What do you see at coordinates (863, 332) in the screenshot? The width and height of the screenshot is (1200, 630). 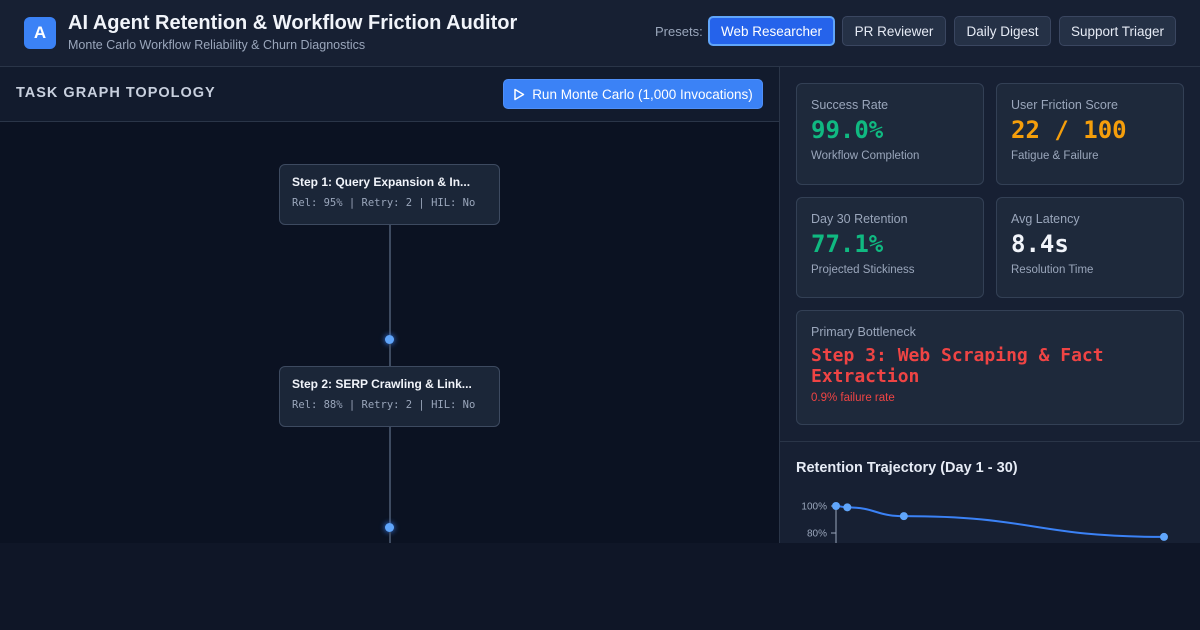 I see `bottleneck-label: Primary Bottleneck` at bounding box center [863, 332].